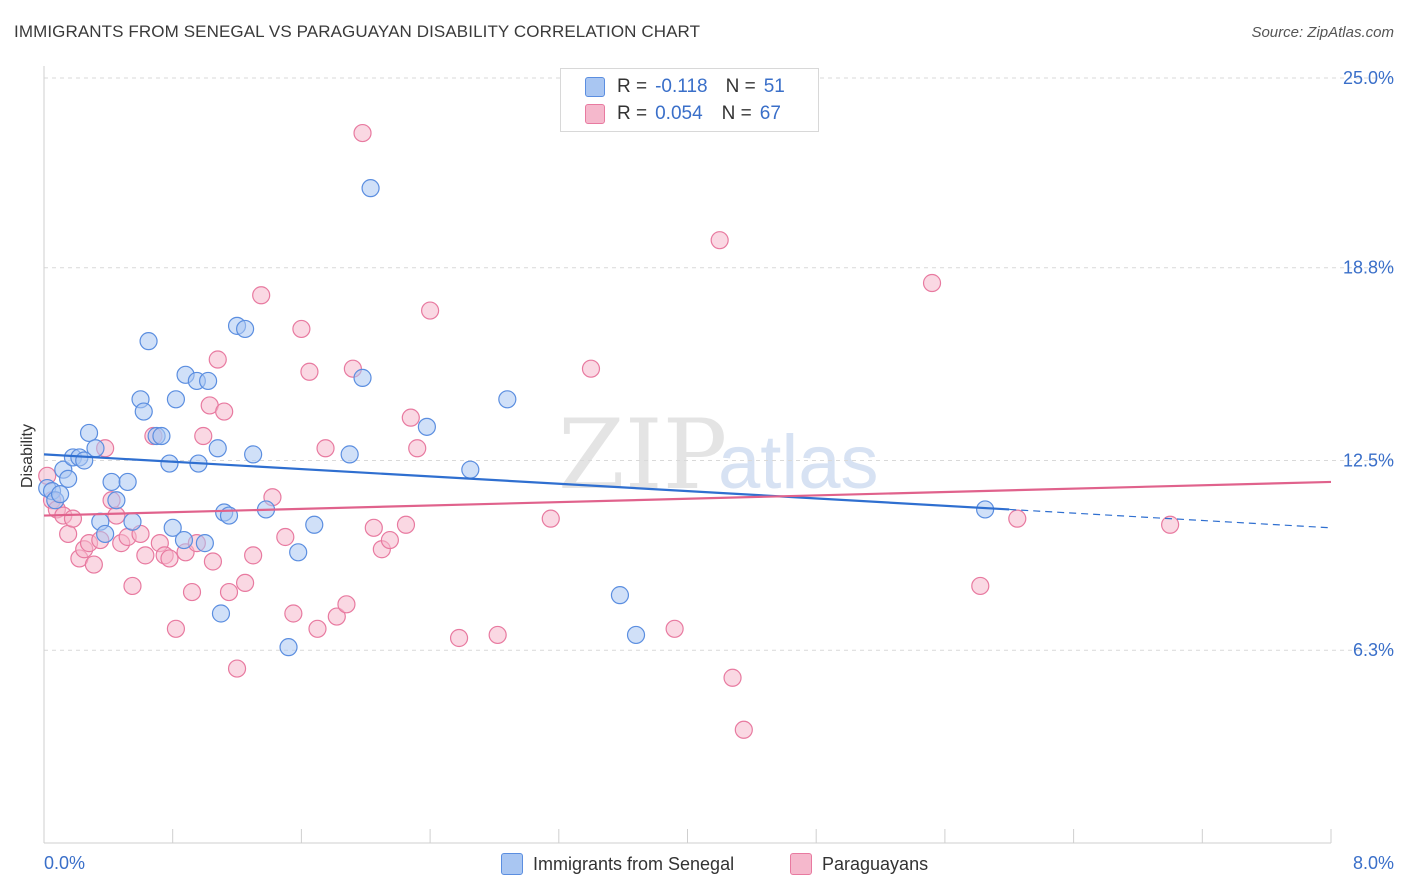 The height and width of the screenshot is (892, 1406). Describe the element at coordinates (512, 864) in the screenshot. I see `bottom-legend-swatch-senegal` at that location.